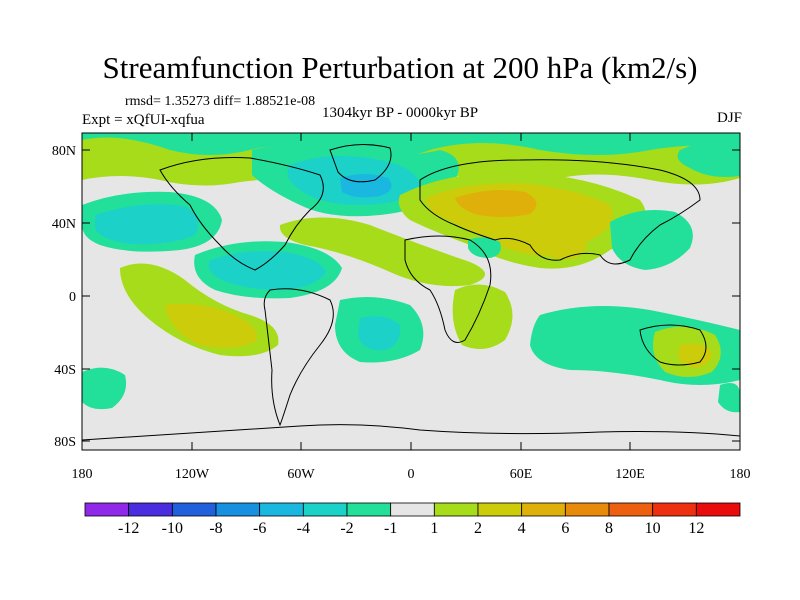 The width and height of the screenshot is (800, 600). What do you see at coordinates (211, 325) in the screenshot?
I see `south-pacific-yellow` at bounding box center [211, 325].